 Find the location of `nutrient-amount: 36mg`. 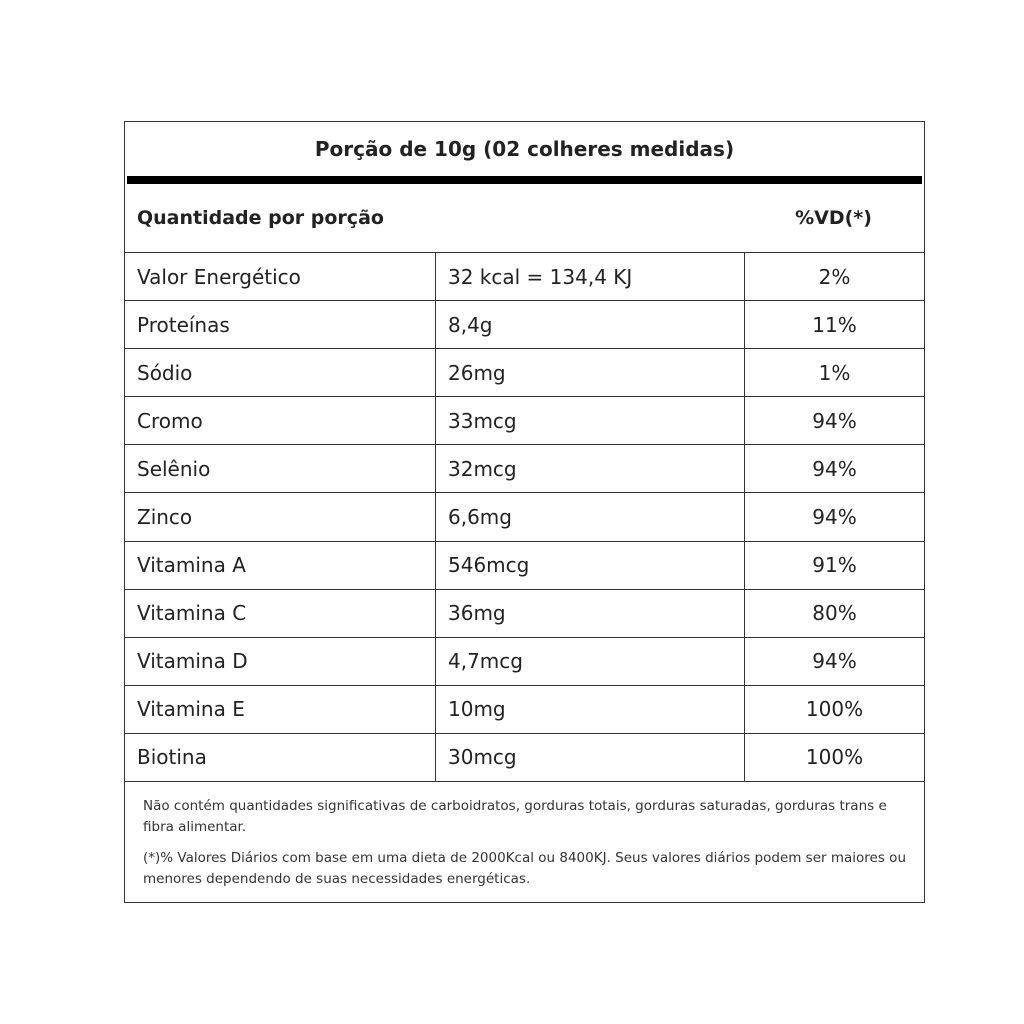

nutrient-amount: 36mg is located at coordinates (590, 613).